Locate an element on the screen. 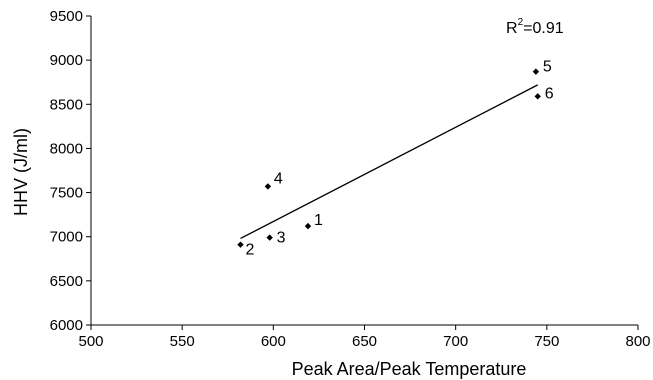  r-squared-value: =0.91 is located at coordinates (543, 28).